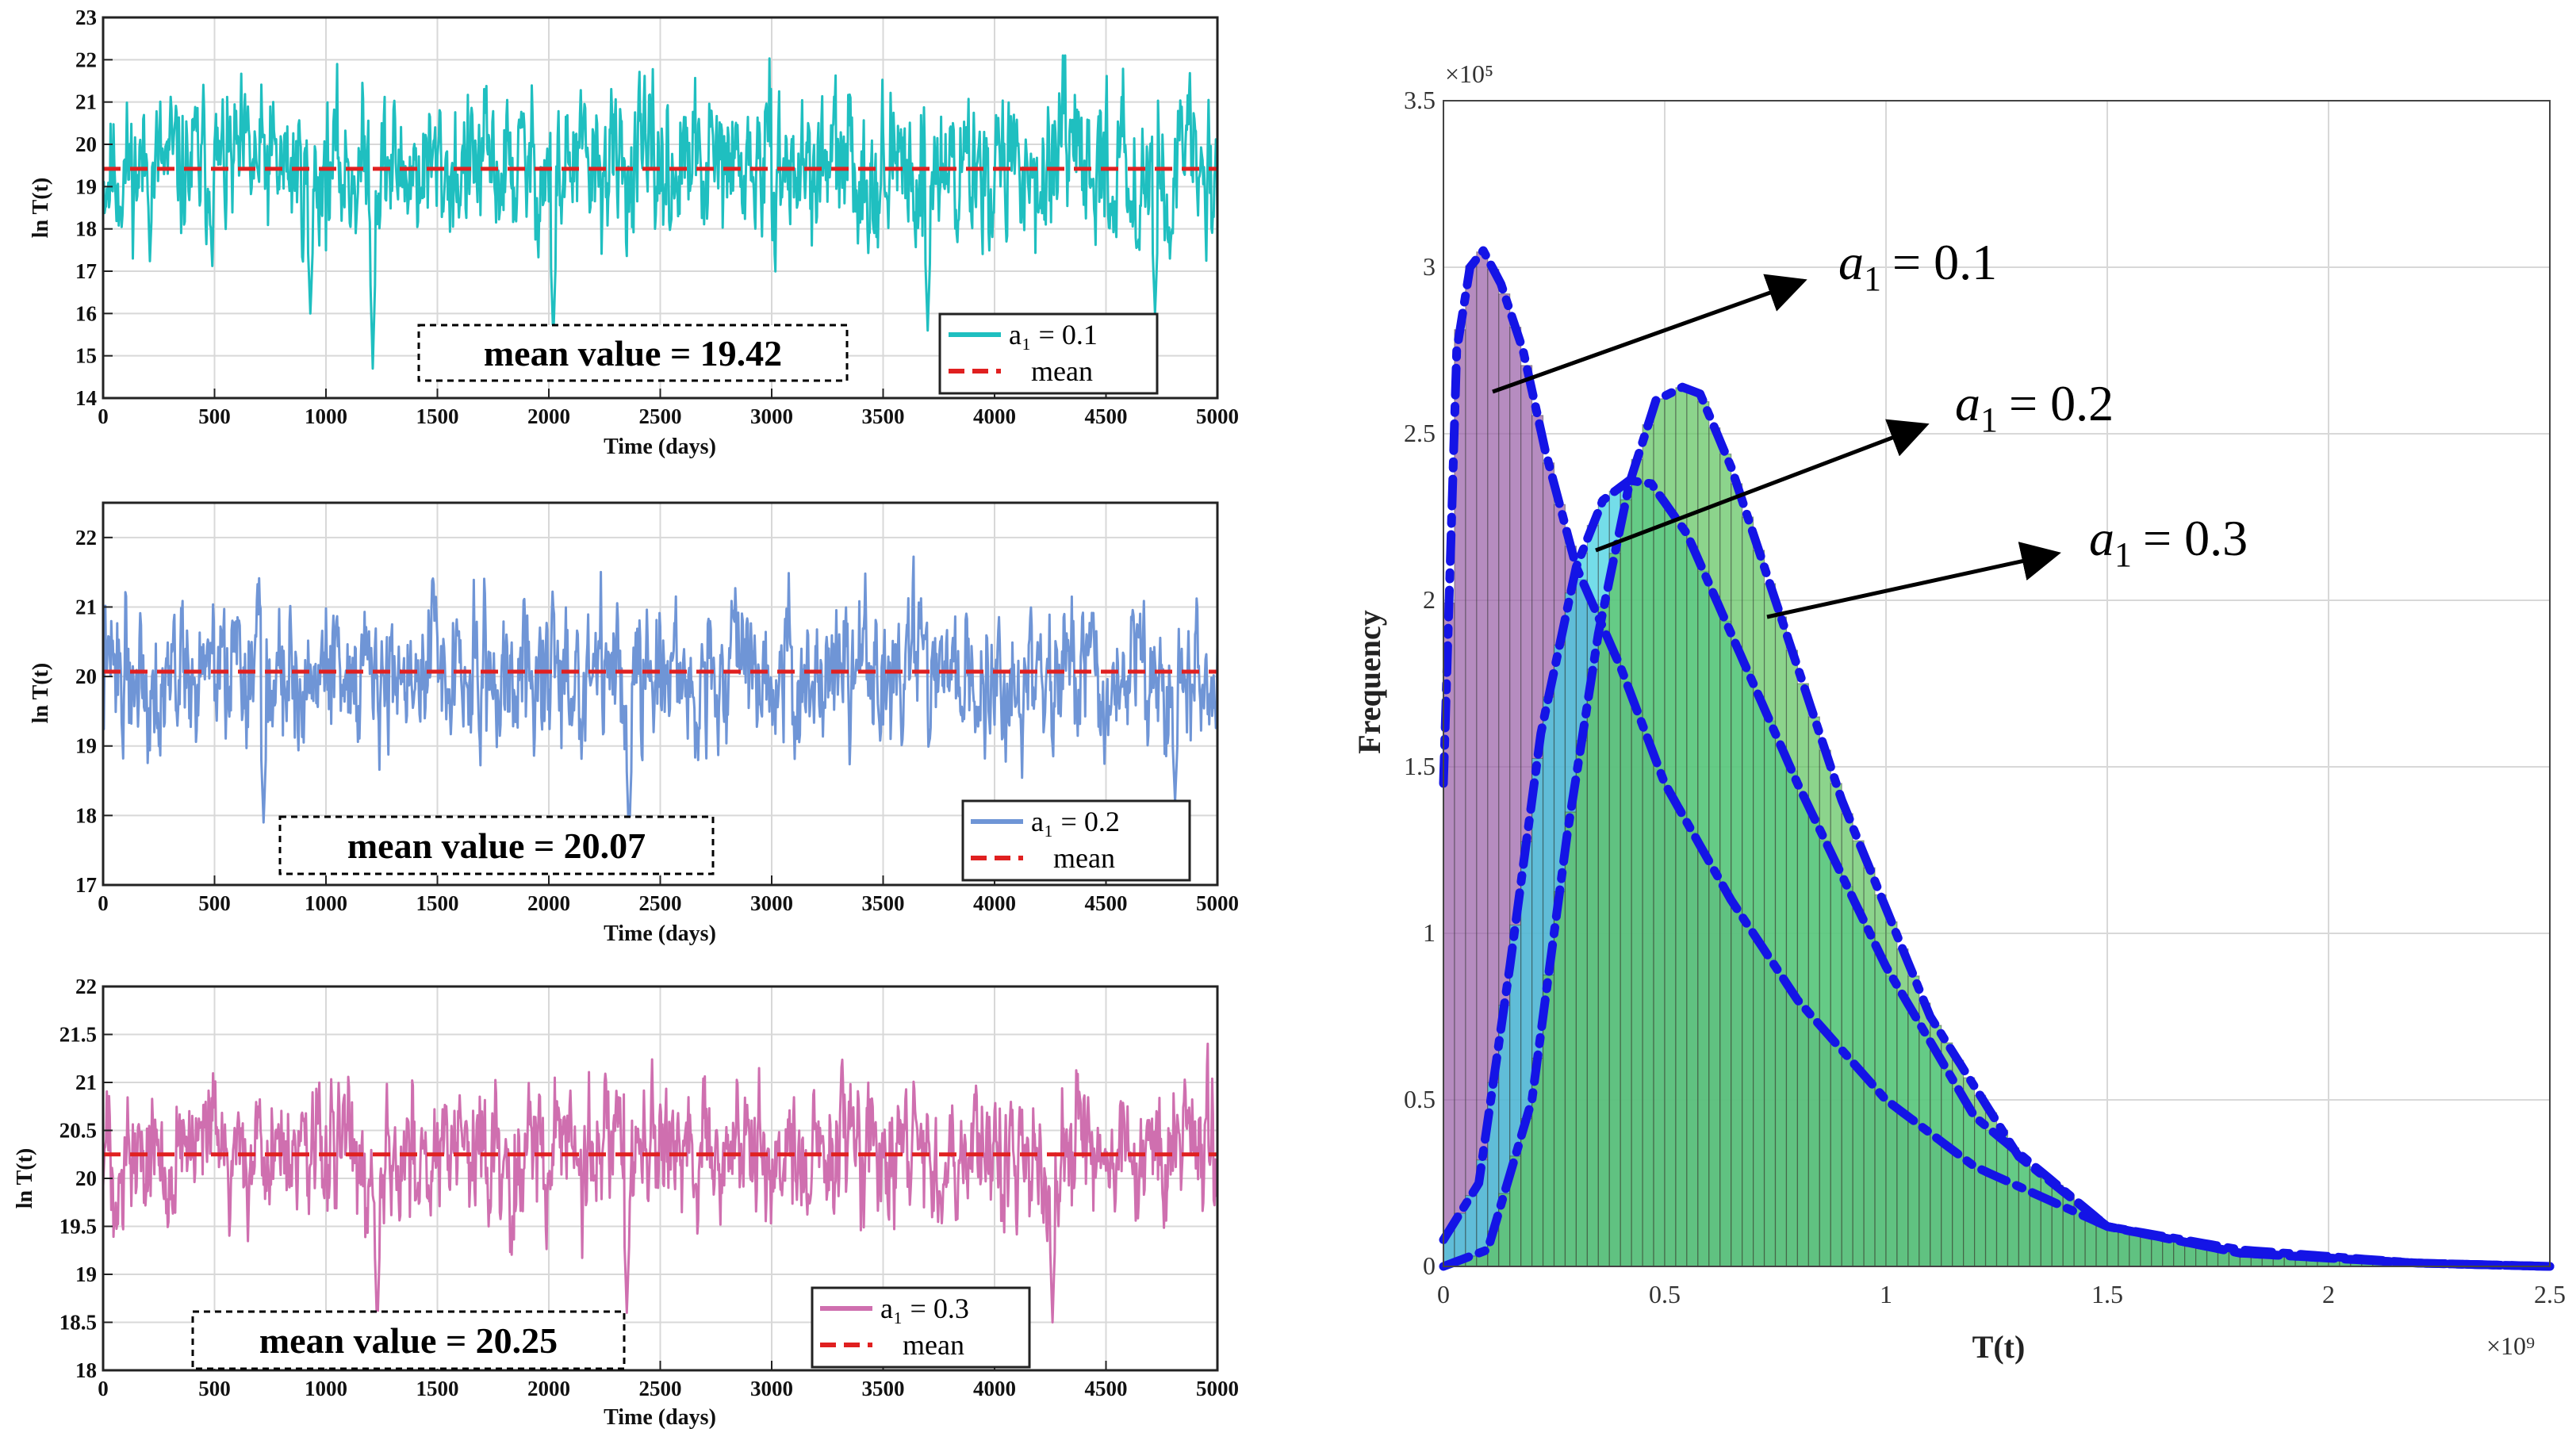  What do you see at coordinates (86, 17) in the screenshot?
I see `y-tick-label: 23` at bounding box center [86, 17].